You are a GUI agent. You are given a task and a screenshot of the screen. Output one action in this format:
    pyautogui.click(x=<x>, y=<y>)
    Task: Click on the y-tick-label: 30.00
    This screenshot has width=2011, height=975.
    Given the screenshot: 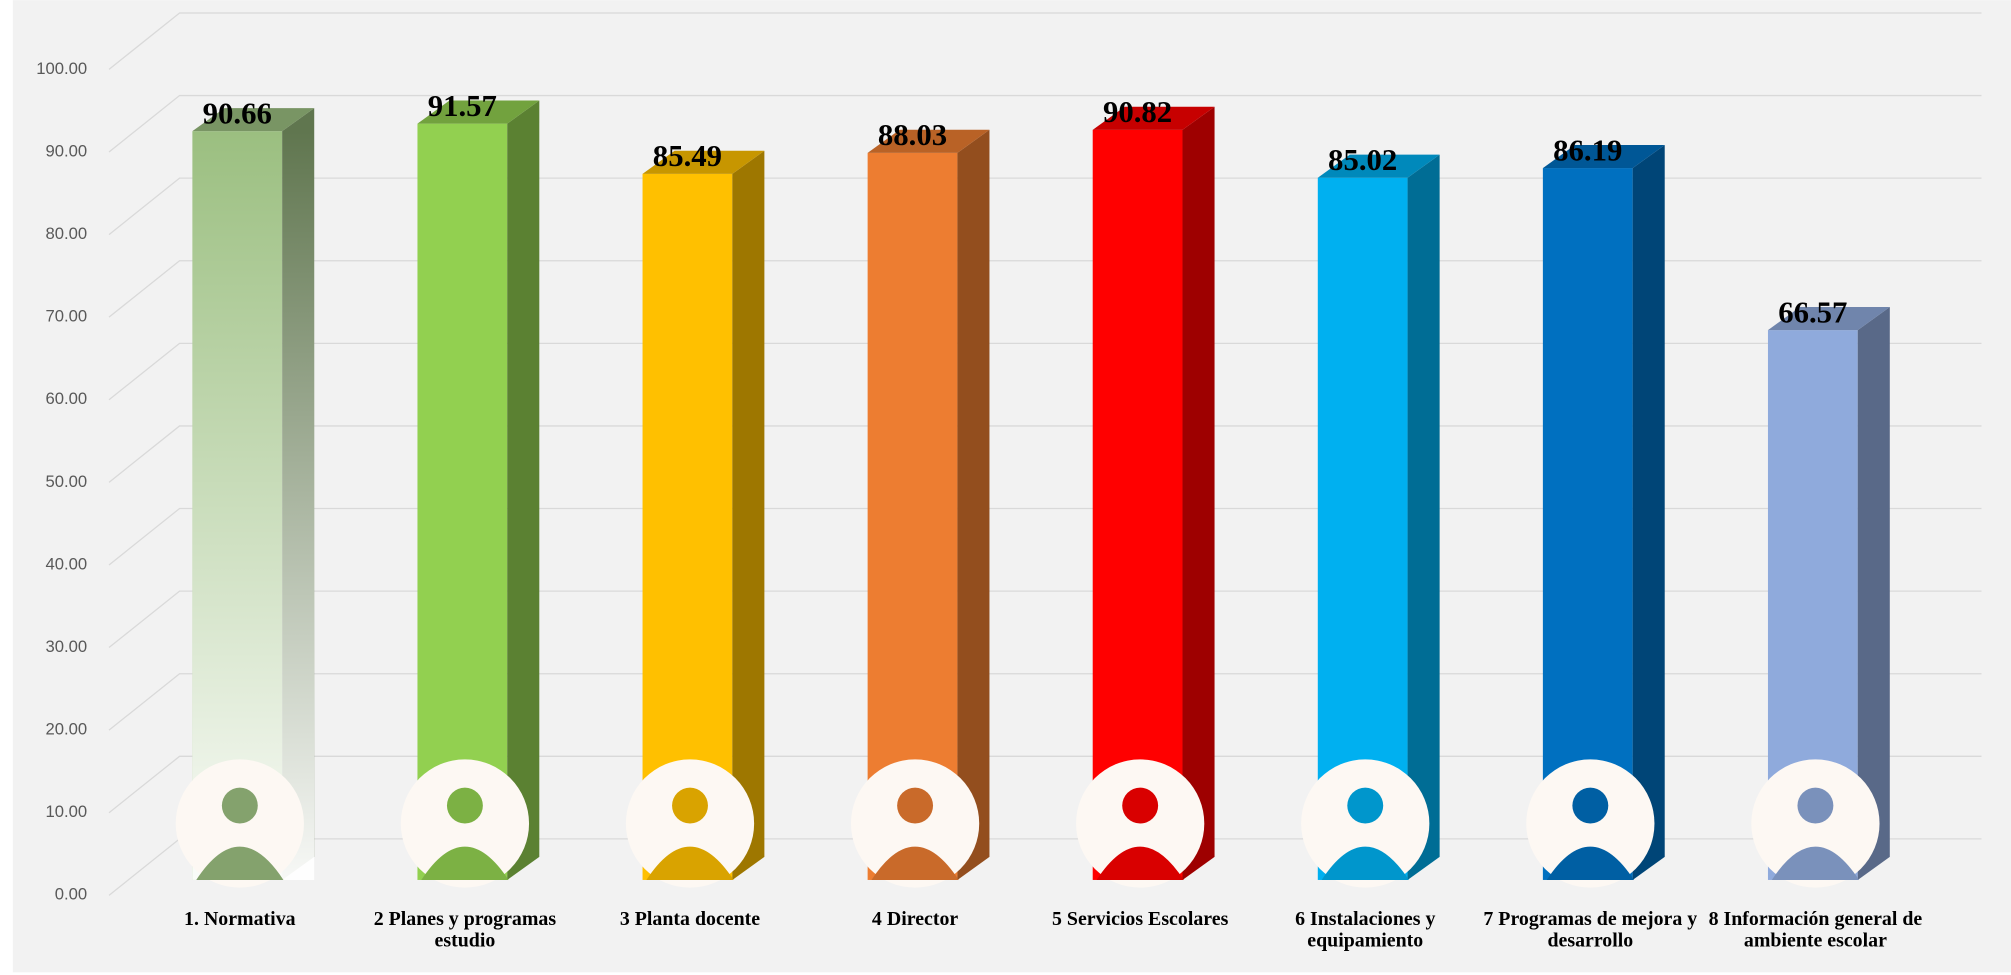 What is the action you would take?
    pyautogui.click(x=67, y=646)
    